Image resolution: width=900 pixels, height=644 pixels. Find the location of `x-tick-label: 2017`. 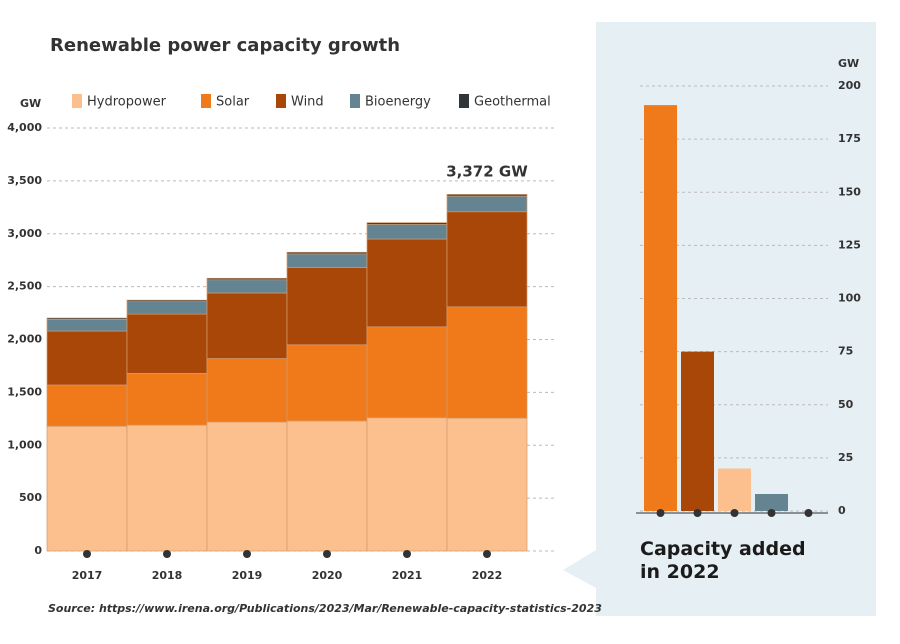

x-tick-label: 2017 is located at coordinates (87, 575).